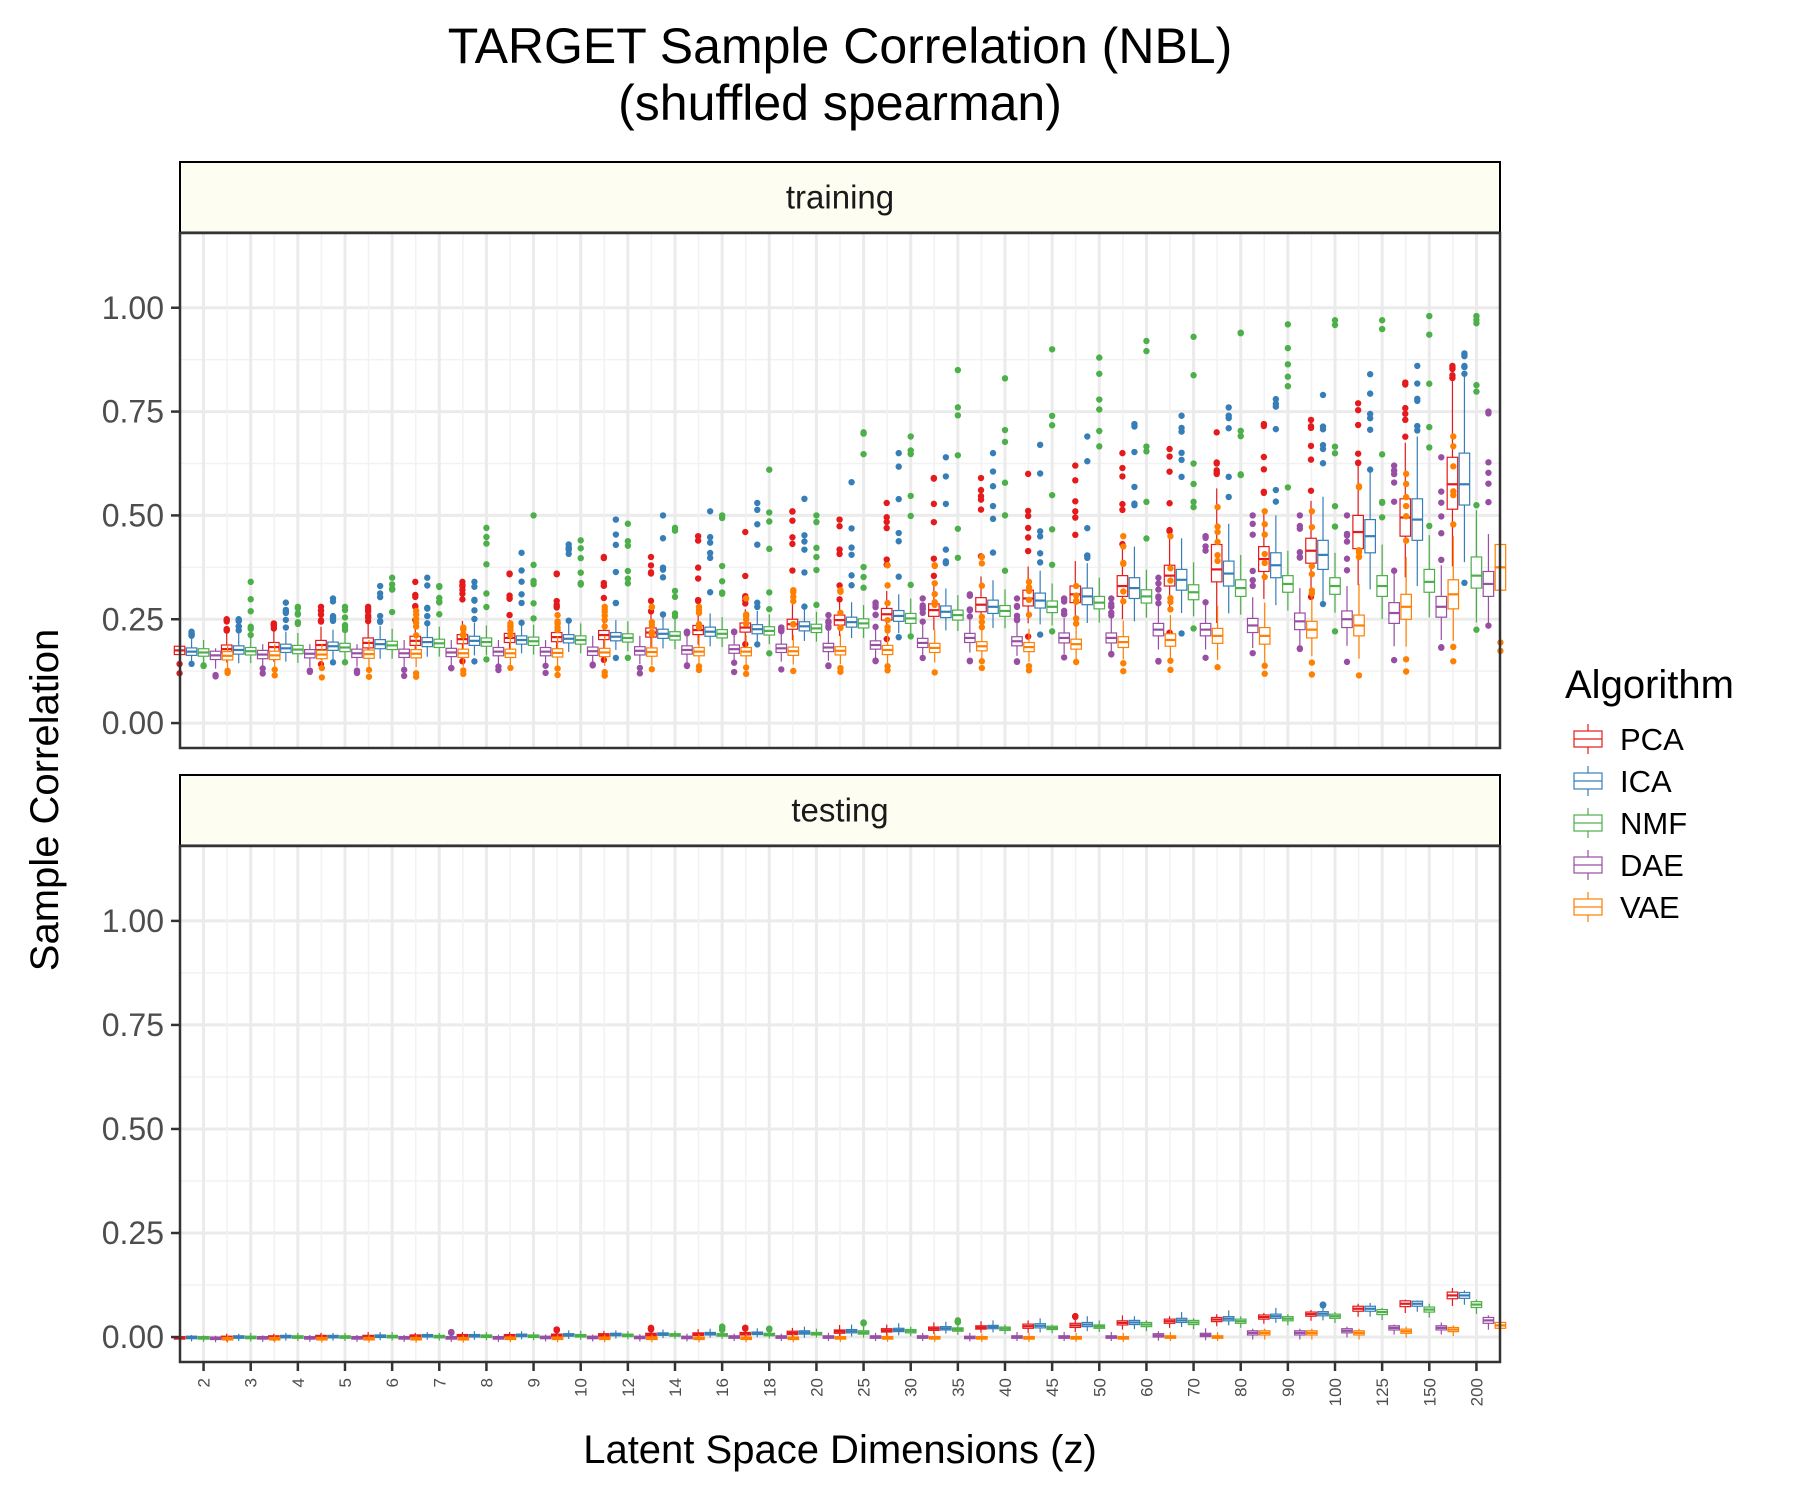  What do you see at coordinates (1146, 1387) in the screenshot?
I see `x-tick-label: 60` at bounding box center [1146, 1387].